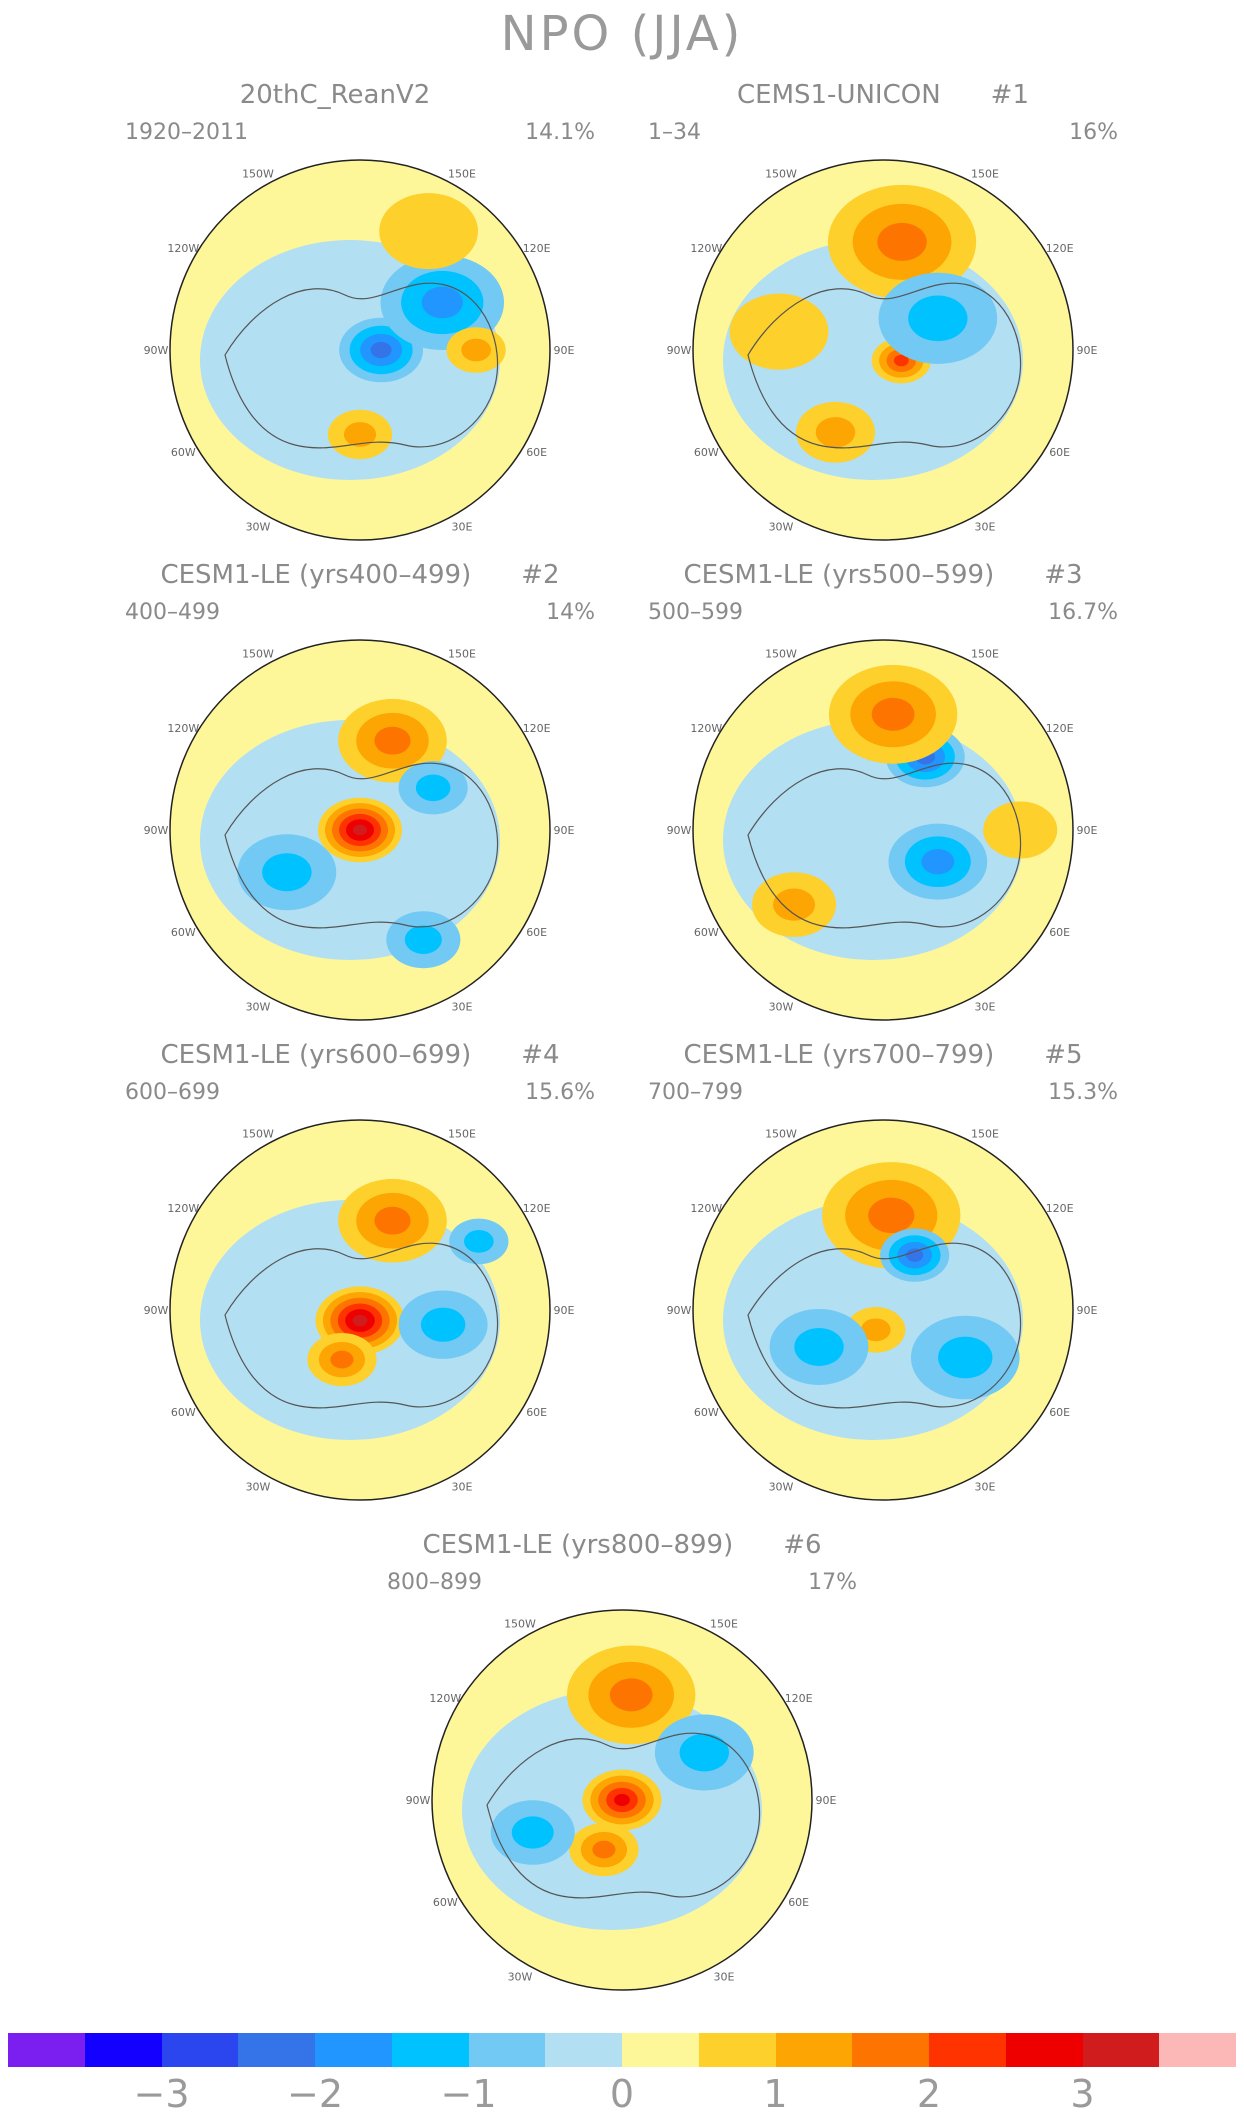 This screenshot has width=1244, height=2116. What do you see at coordinates (335, 95) in the screenshot?
I see `panel-model: 20thC_ReanV2` at bounding box center [335, 95].